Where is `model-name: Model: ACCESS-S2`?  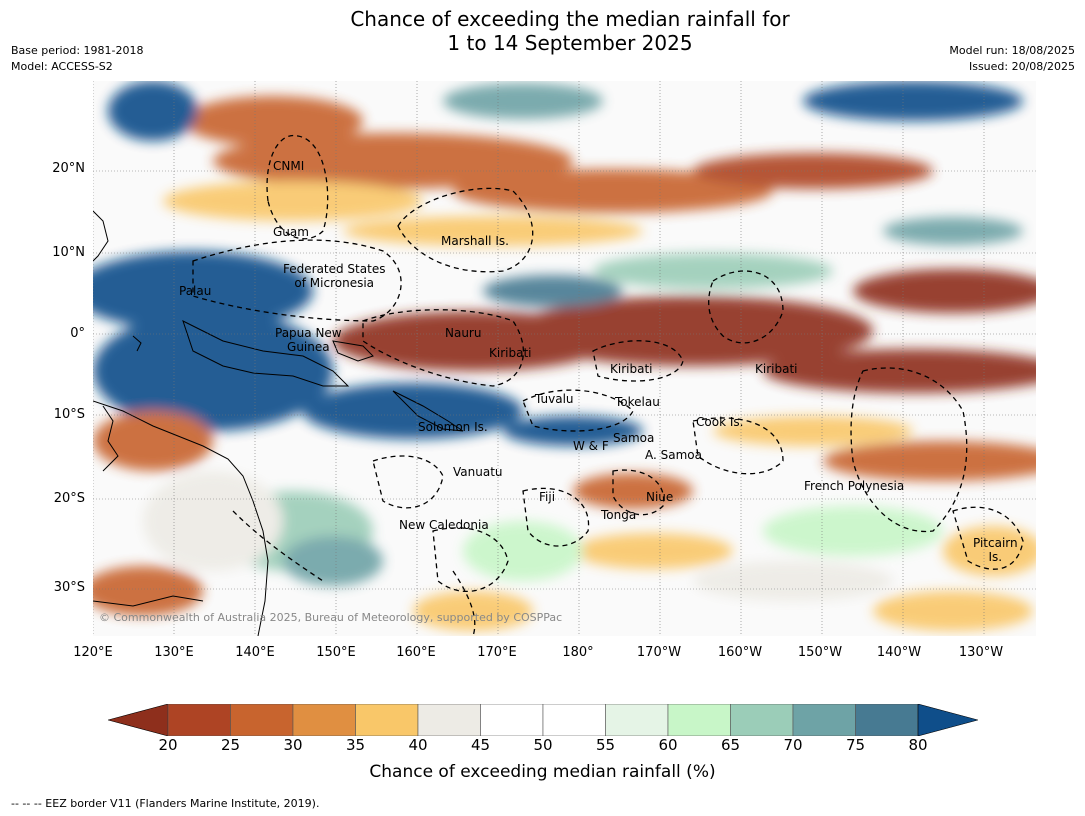
model-name: Model: ACCESS-S2 is located at coordinates (62, 66).